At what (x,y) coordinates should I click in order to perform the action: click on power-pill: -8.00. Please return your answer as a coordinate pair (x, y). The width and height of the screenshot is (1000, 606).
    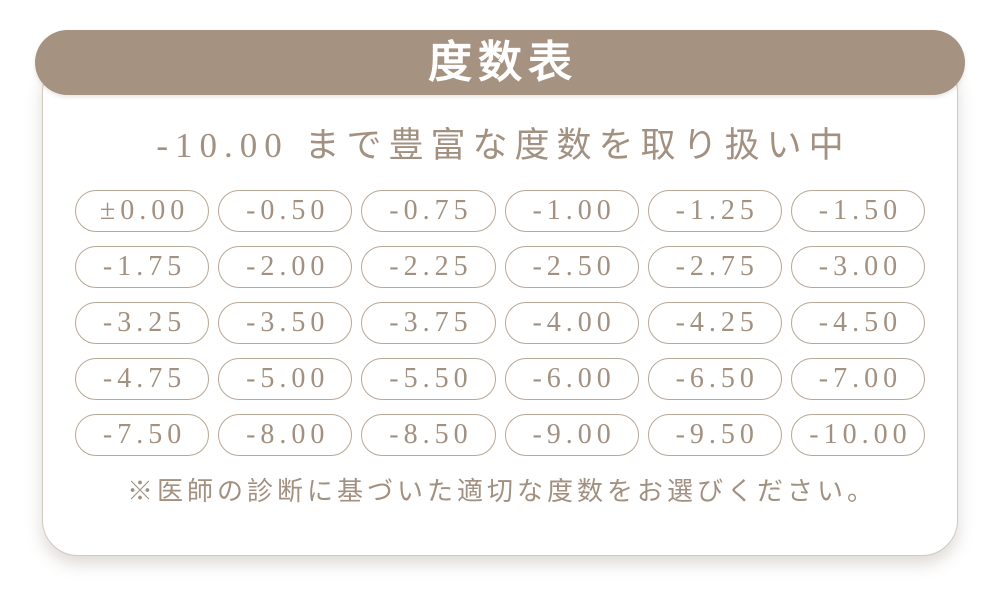
    Looking at the image, I should click on (285, 435).